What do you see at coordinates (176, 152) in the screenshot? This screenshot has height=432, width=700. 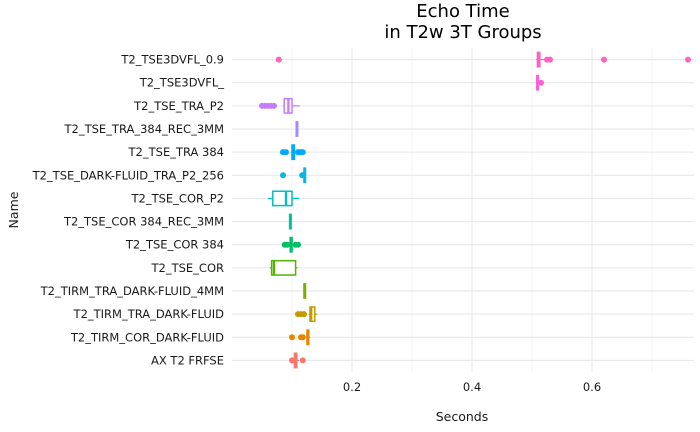 I see `y-tick-label: T2_TSE_TRA 384` at bounding box center [176, 152].